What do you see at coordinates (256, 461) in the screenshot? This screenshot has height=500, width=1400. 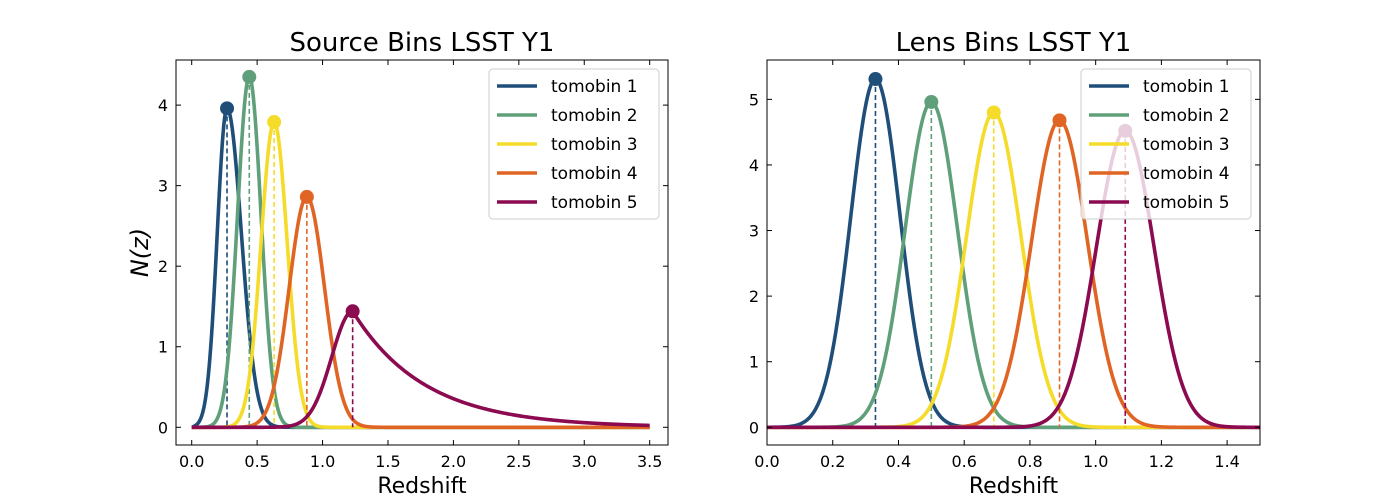 I see `x-tick-label: 0.5` at bounding box center [256, 461].